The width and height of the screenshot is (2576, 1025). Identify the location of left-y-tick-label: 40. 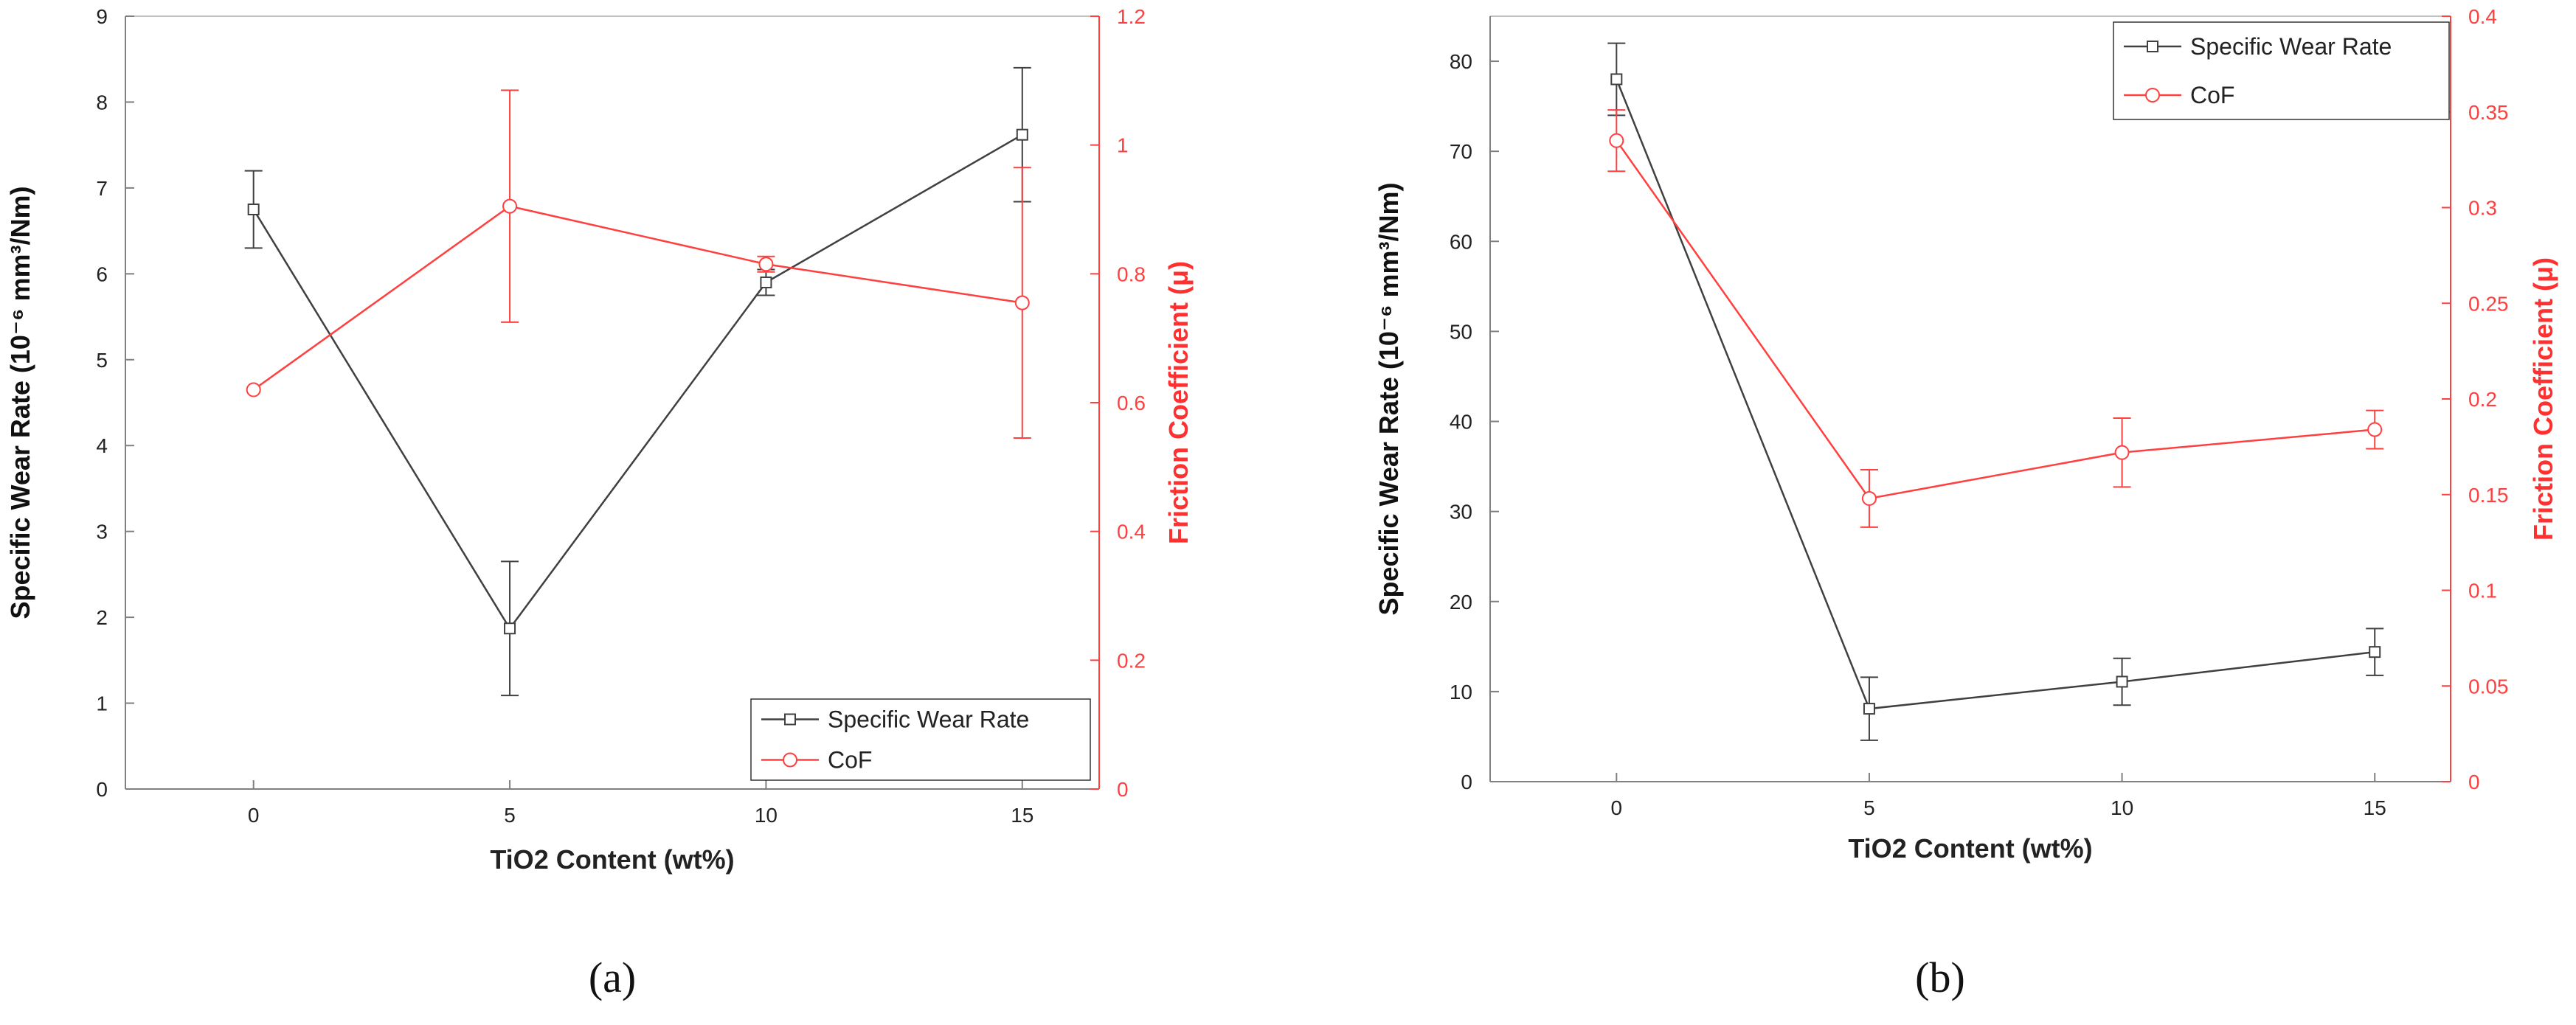
(1461, 422).